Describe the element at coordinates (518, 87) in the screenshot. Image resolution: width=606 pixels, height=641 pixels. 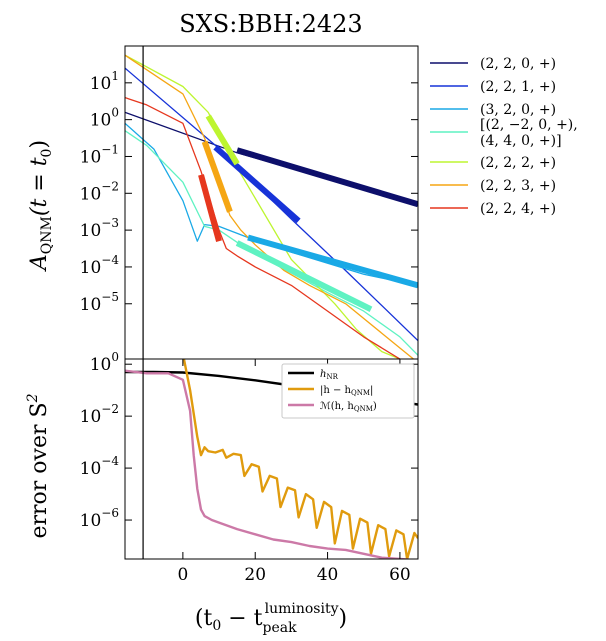
I see `top-legend-label-1: (2, 2, 1, +)` at that location.